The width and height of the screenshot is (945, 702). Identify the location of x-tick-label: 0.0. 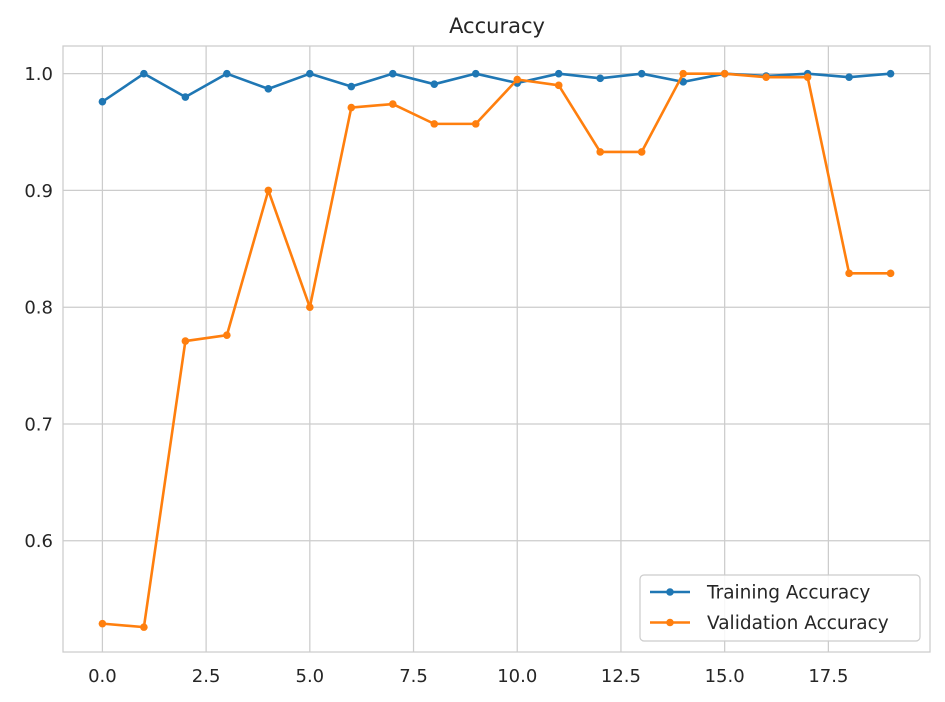
(102, 676).